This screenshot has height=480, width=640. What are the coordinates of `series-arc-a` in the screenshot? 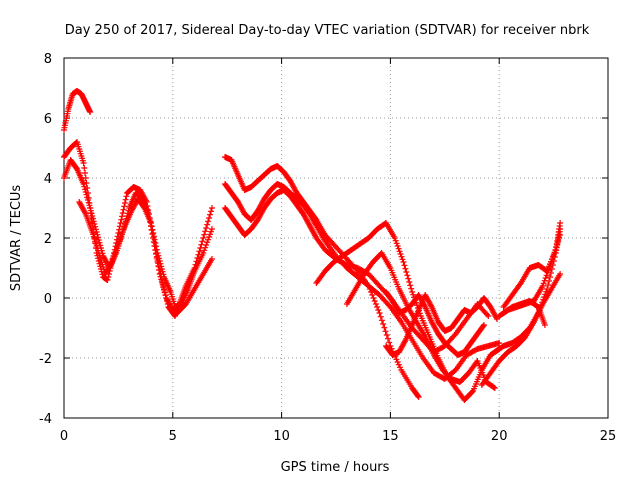 It's located at (77, 110).